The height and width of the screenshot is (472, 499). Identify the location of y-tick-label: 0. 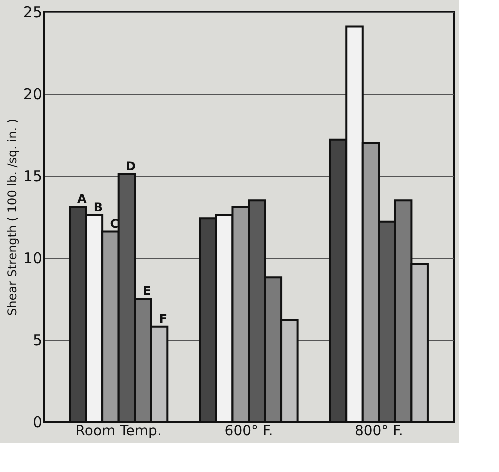
(37, 423).